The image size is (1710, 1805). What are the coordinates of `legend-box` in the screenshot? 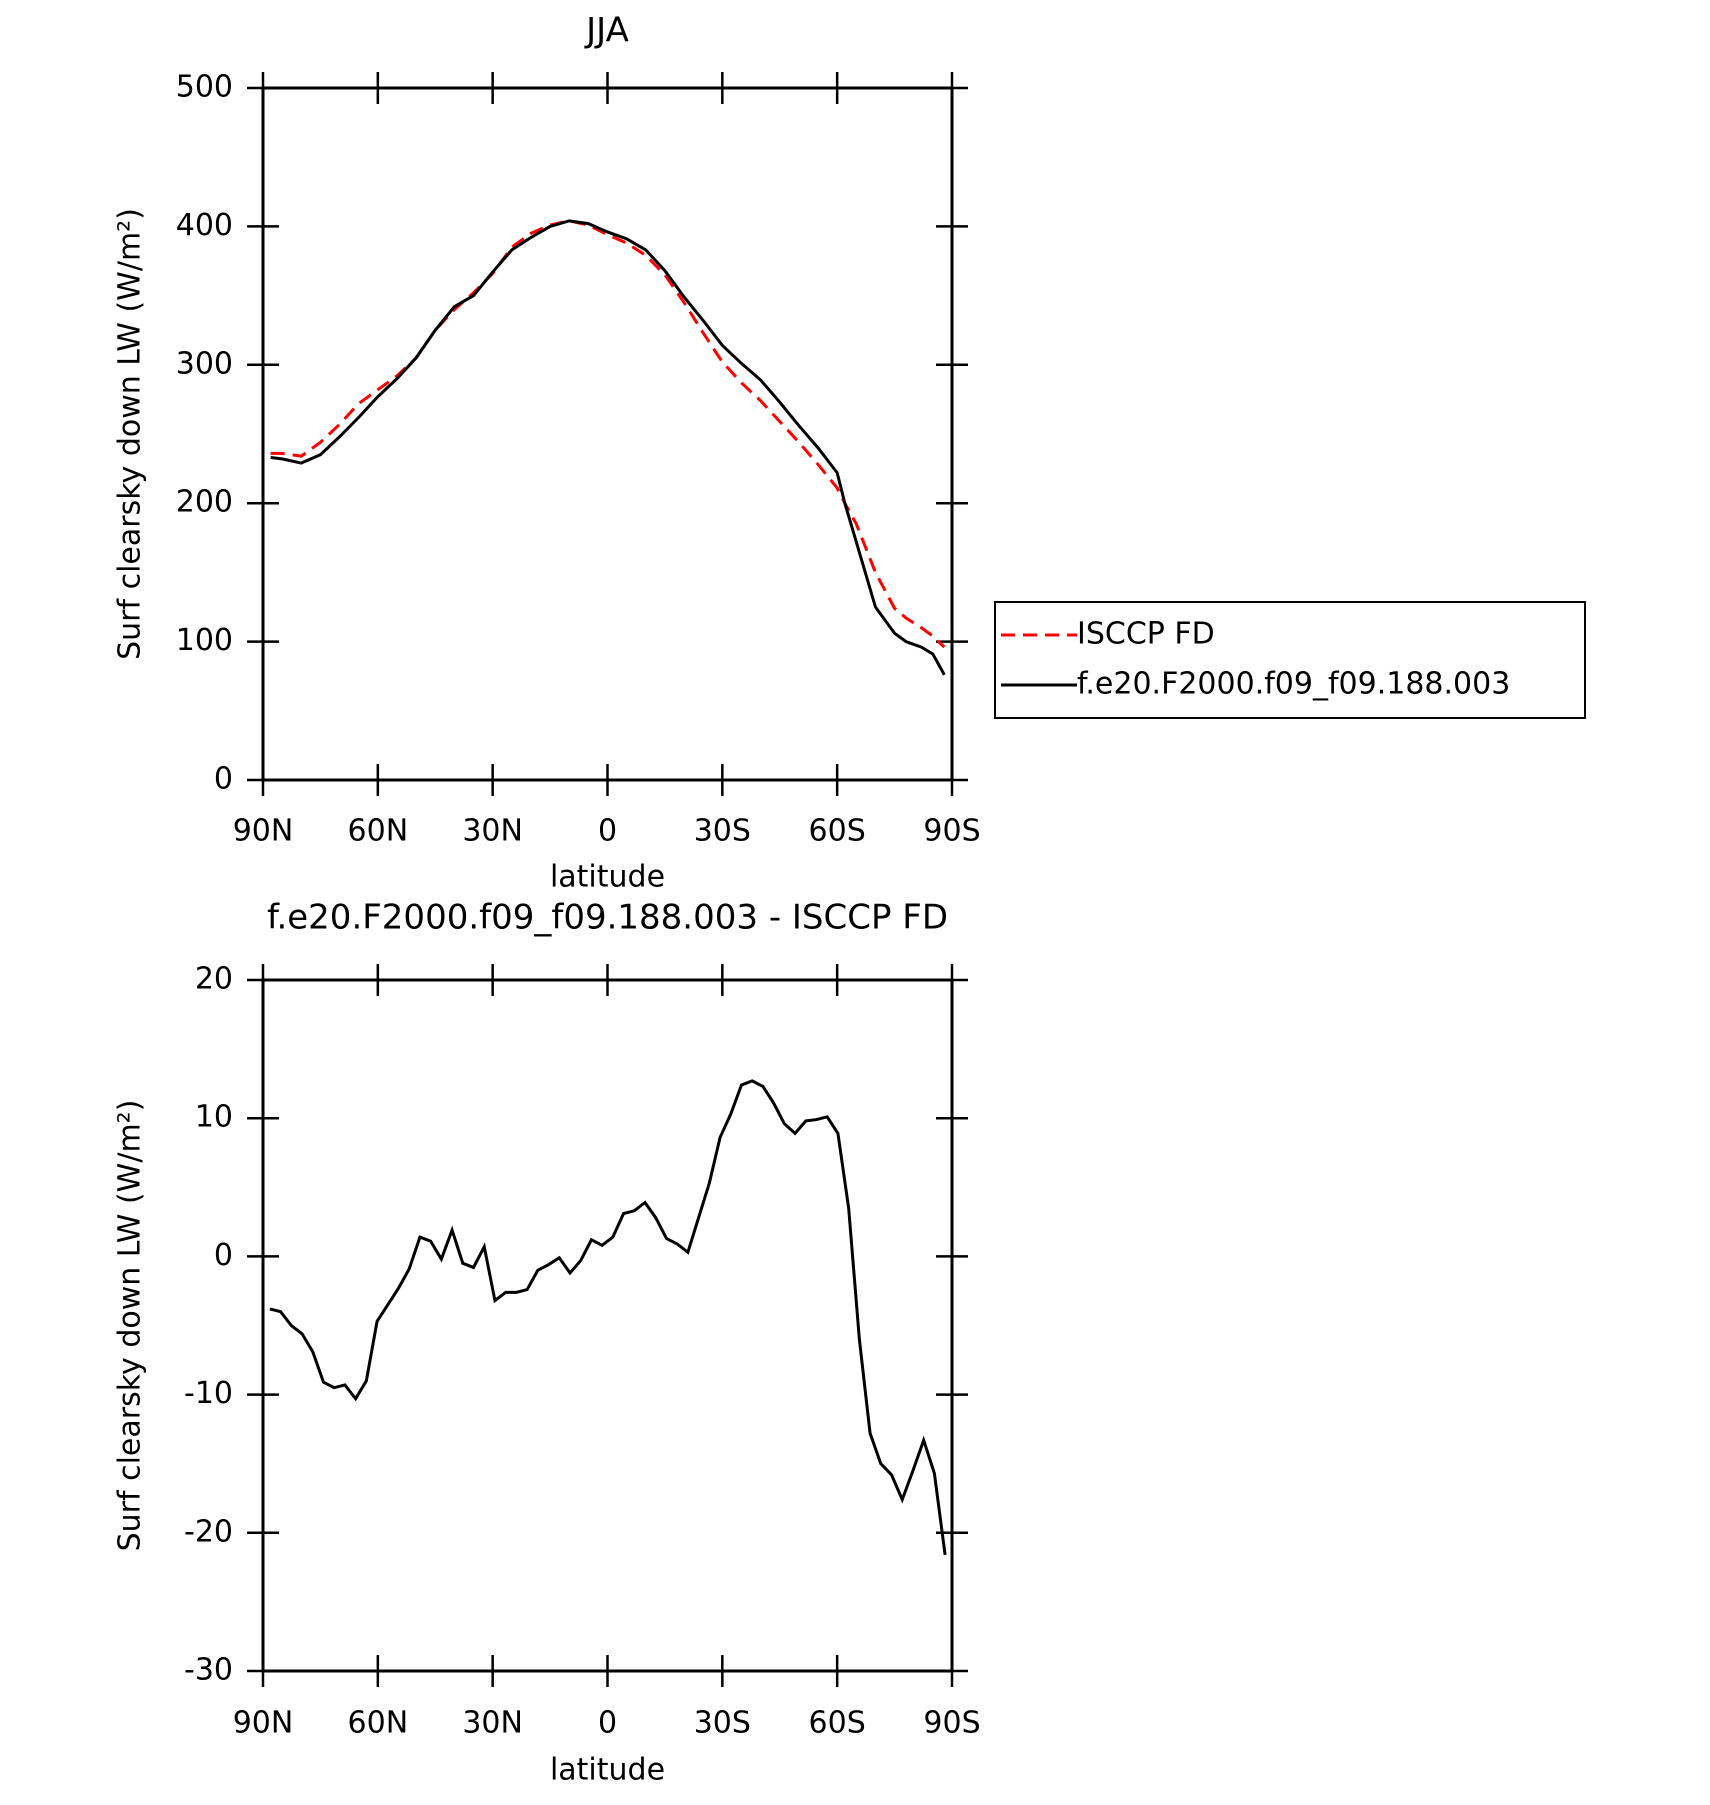 It's located at (1290, 660).